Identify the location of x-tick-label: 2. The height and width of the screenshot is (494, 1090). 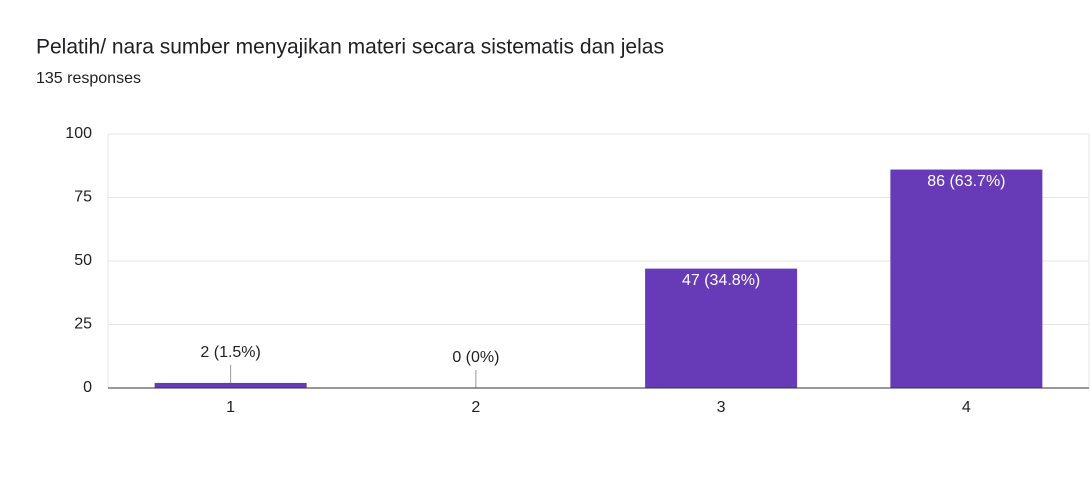
(475, 407).